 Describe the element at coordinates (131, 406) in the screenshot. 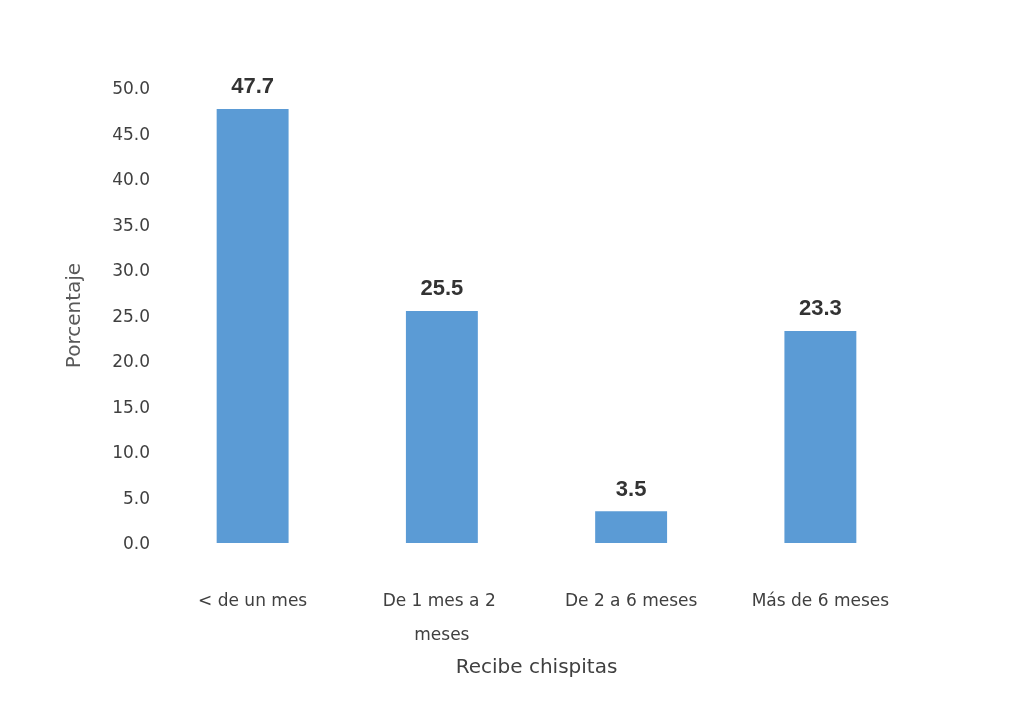

I see `y-tick-label: 15.0` at that location.